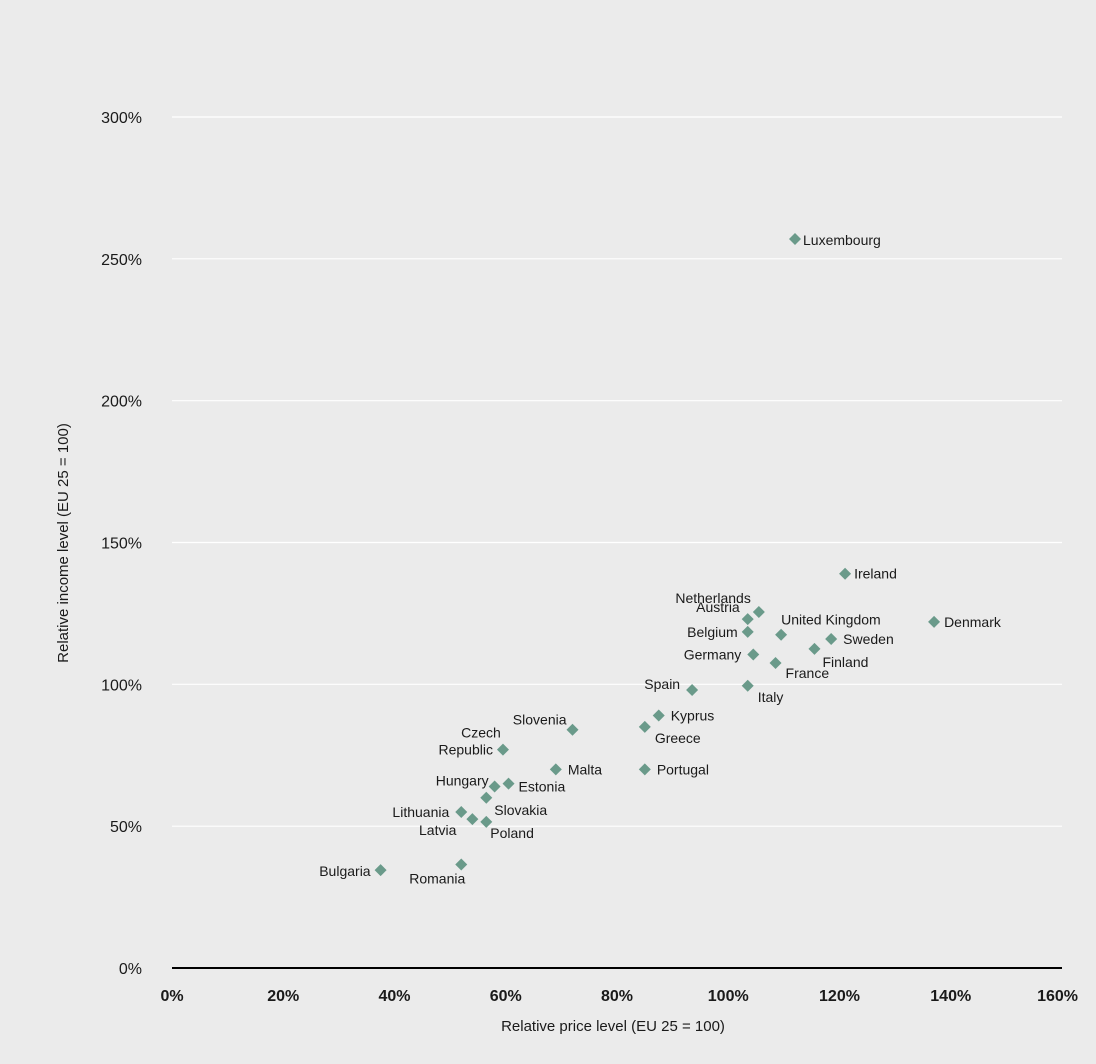 This screenshot has height=1064, width=1096. Describe the element at coordinates (713, 655) in the screenshot. I see `point-label-germany: Germany` at that location.